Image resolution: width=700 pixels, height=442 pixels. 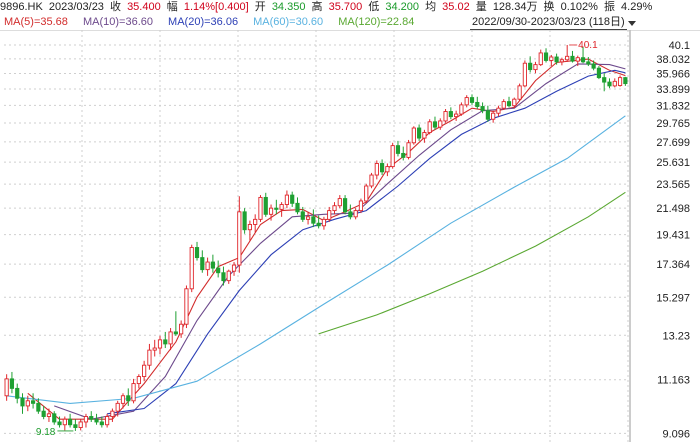 I want to click on y-tick-label: 33.899, so click(x=673, y=90).